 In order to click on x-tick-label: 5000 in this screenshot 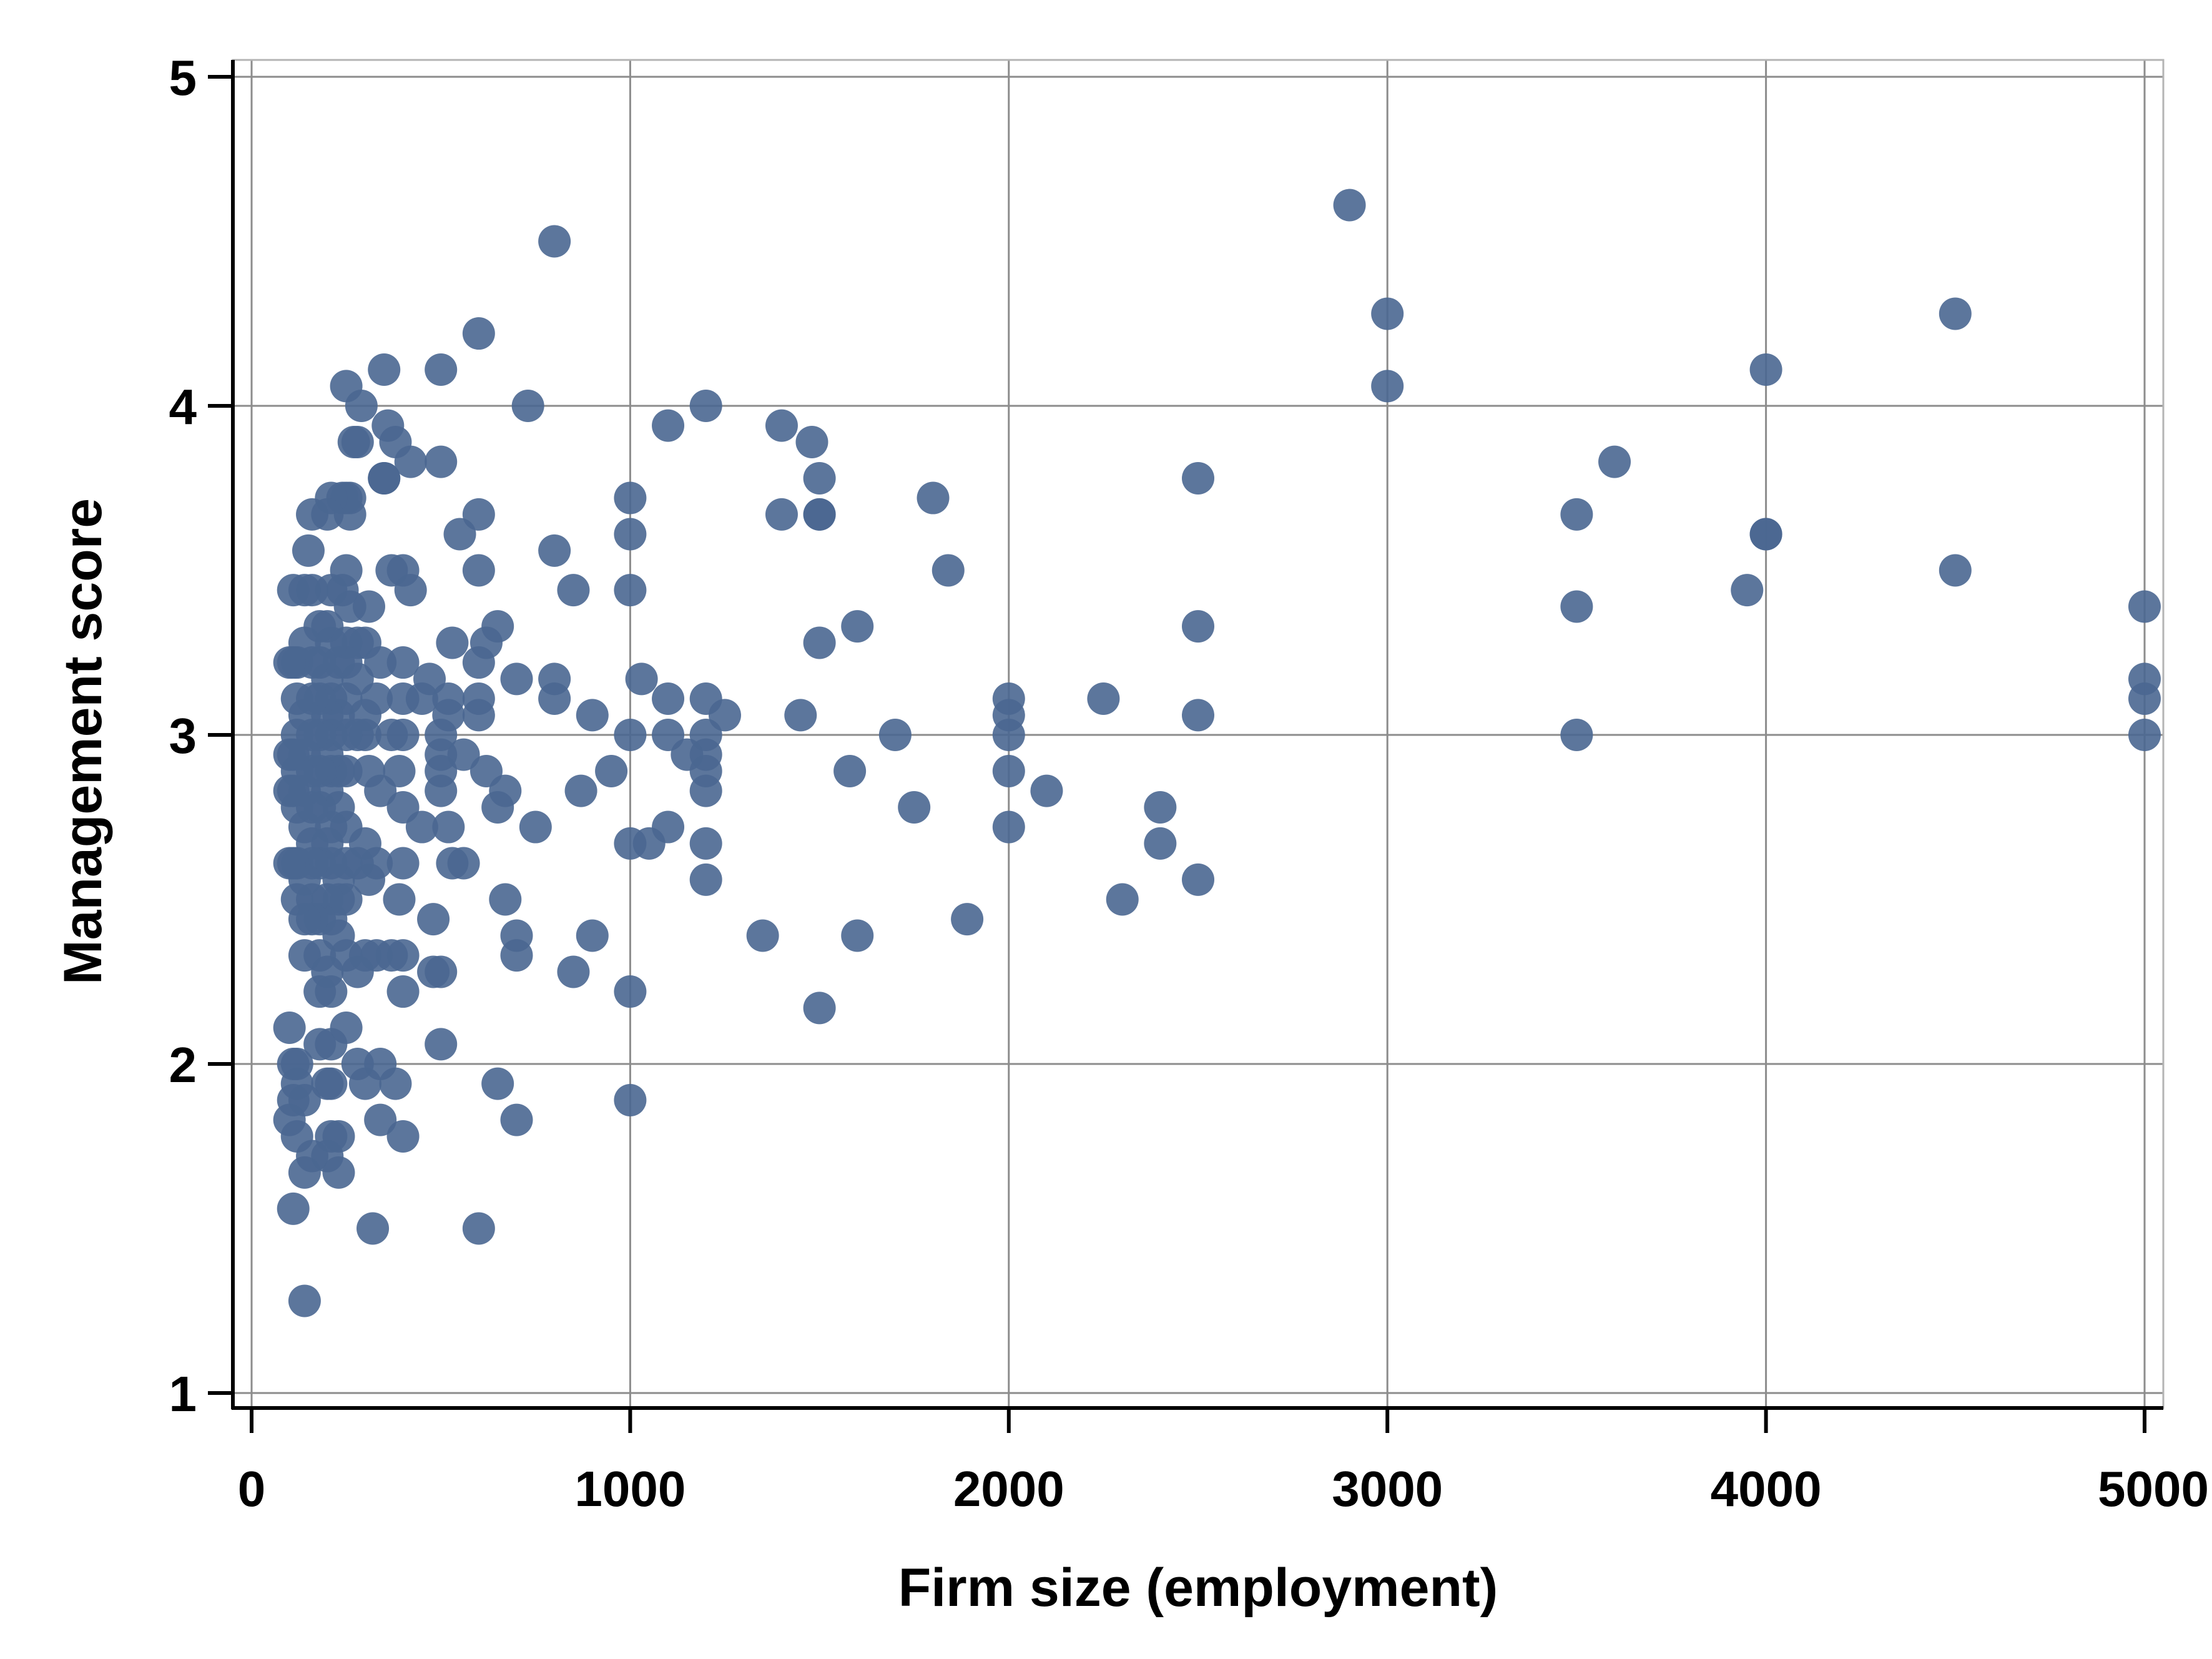, I will do `click(2153, 1489)`.